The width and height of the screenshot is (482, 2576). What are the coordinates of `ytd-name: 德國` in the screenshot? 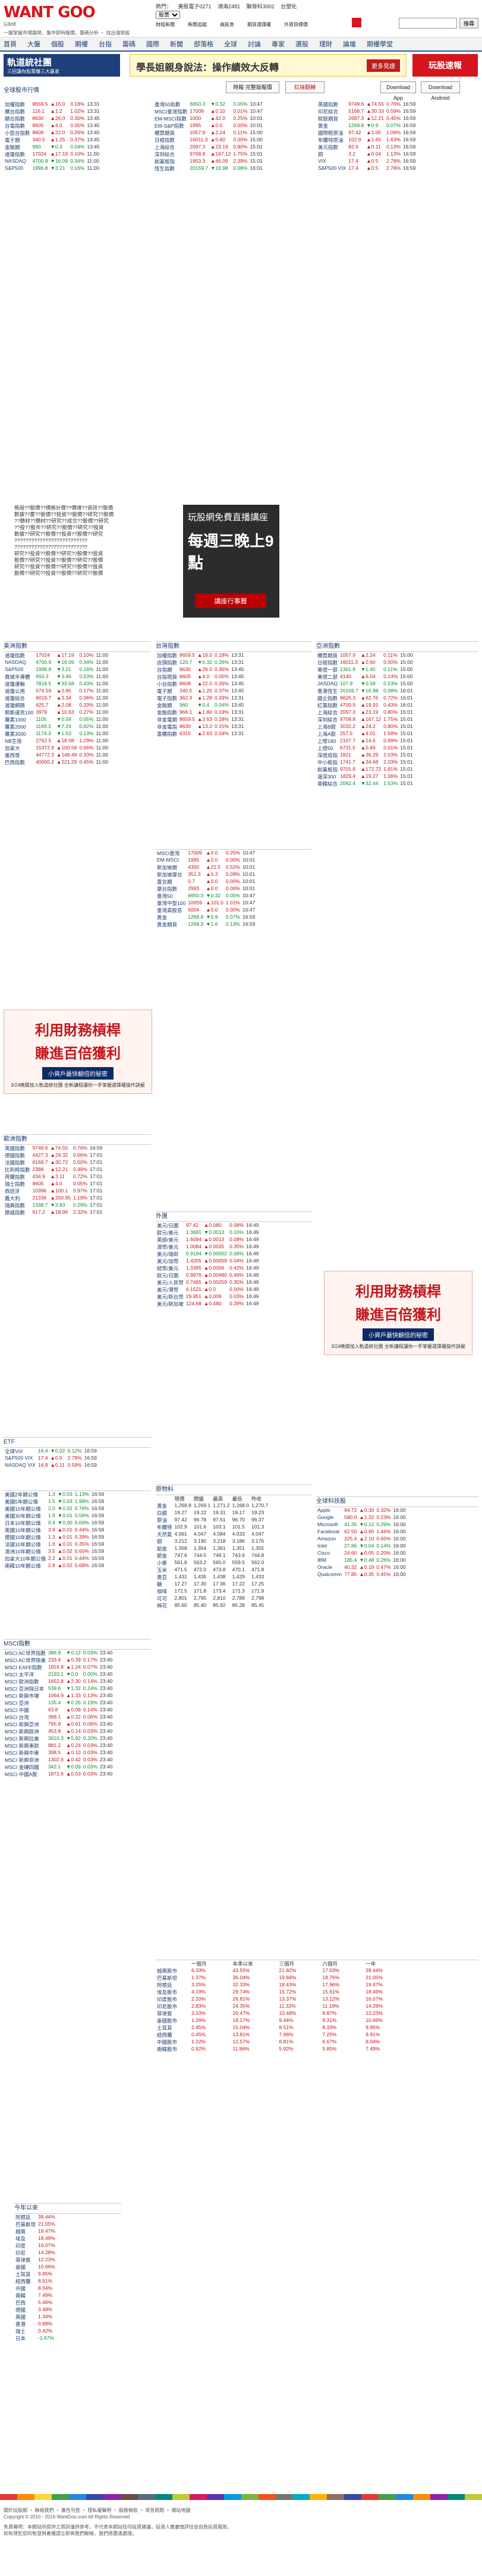 It's located at (20, 2310).